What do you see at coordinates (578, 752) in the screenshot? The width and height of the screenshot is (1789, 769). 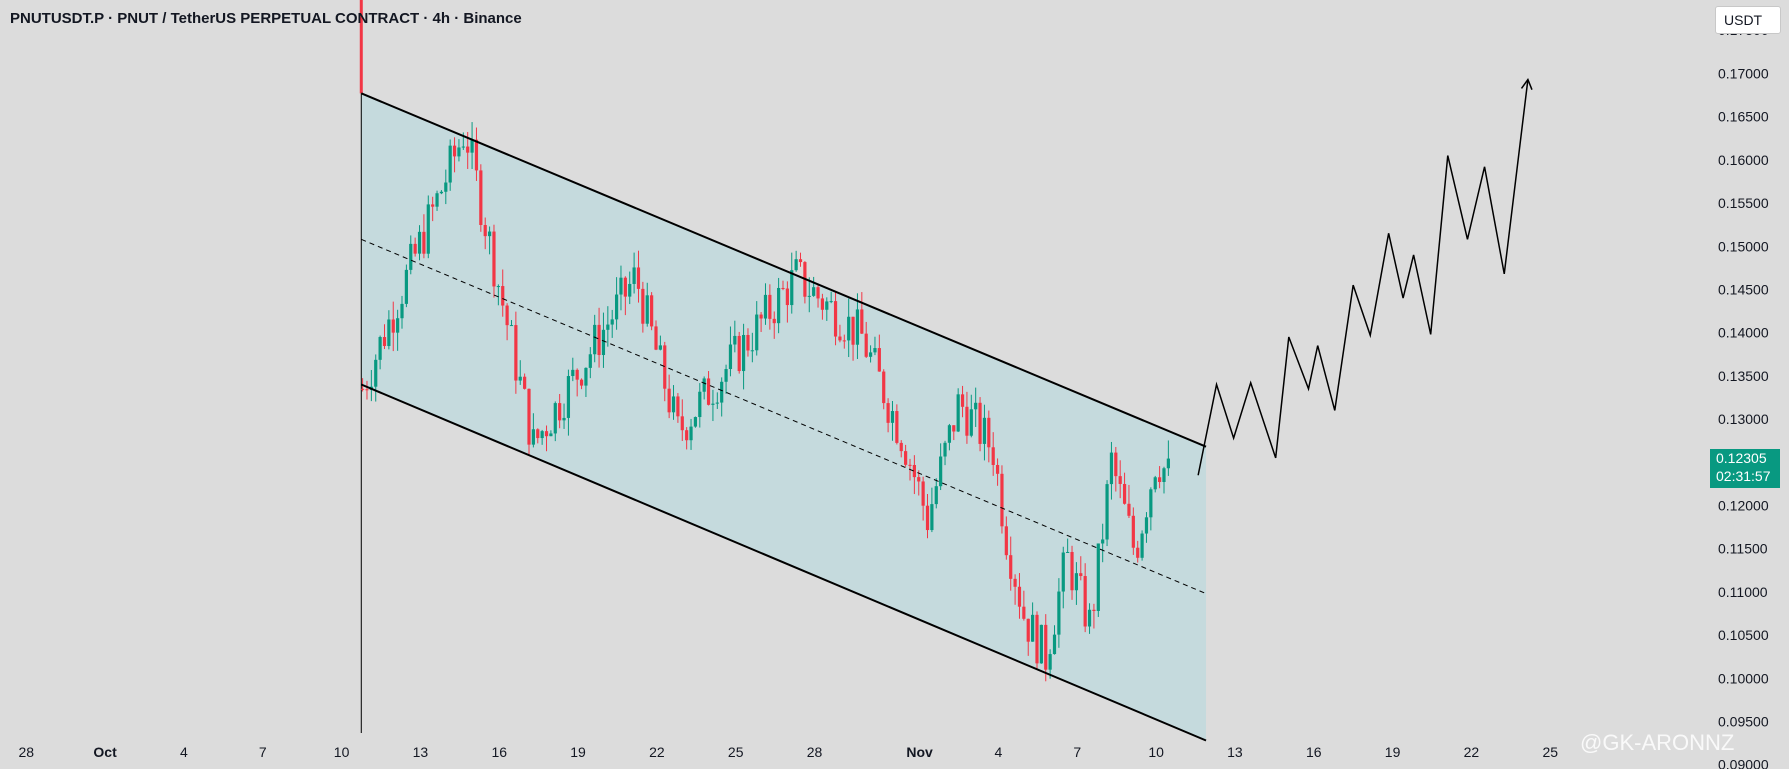 I see `time-tick-label: 19` at bounding box center [578, 752].